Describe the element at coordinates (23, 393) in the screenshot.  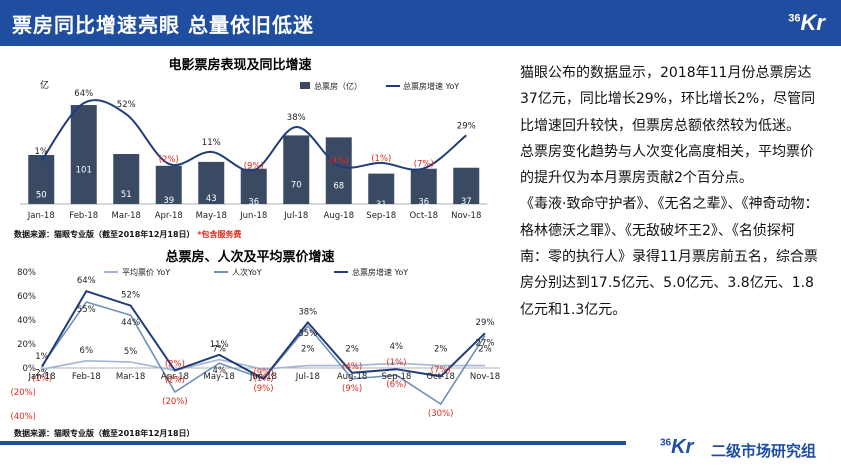
I see `y-tick: (20%)` at that location.